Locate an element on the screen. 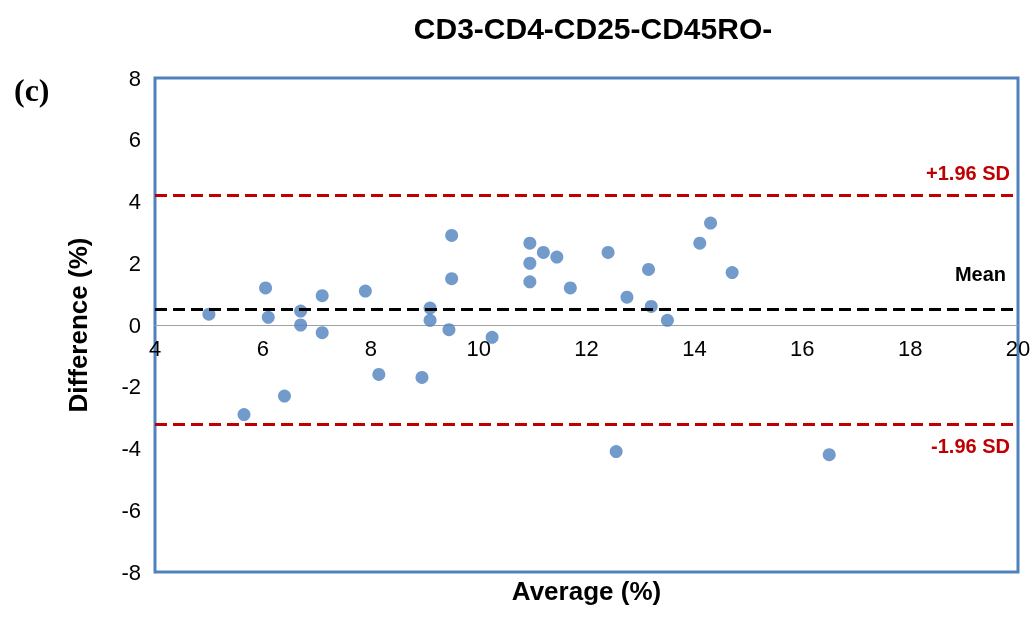  y-tick-label: -6 is located at coordinates (131, 510).